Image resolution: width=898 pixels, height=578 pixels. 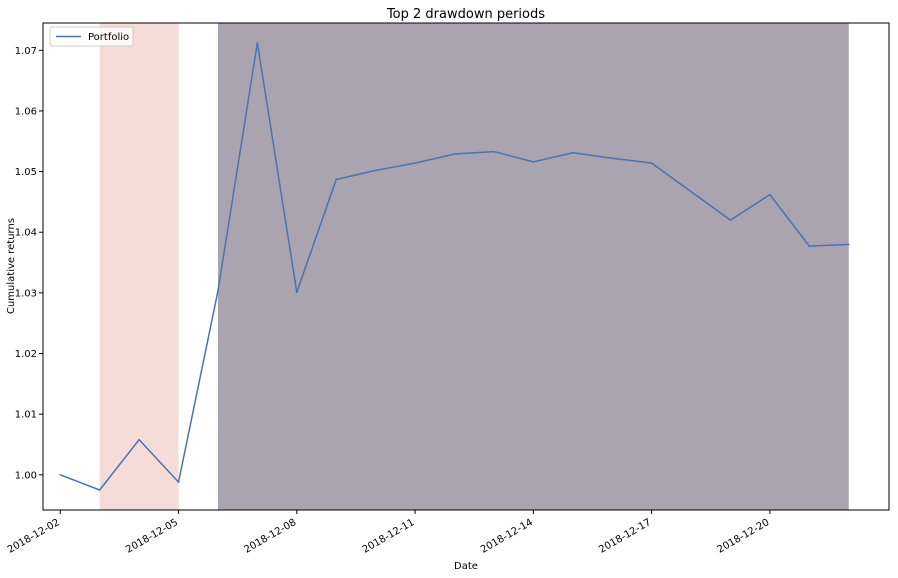 I want to click on y-tick-label: 1.06, so click(x=26, y=111).